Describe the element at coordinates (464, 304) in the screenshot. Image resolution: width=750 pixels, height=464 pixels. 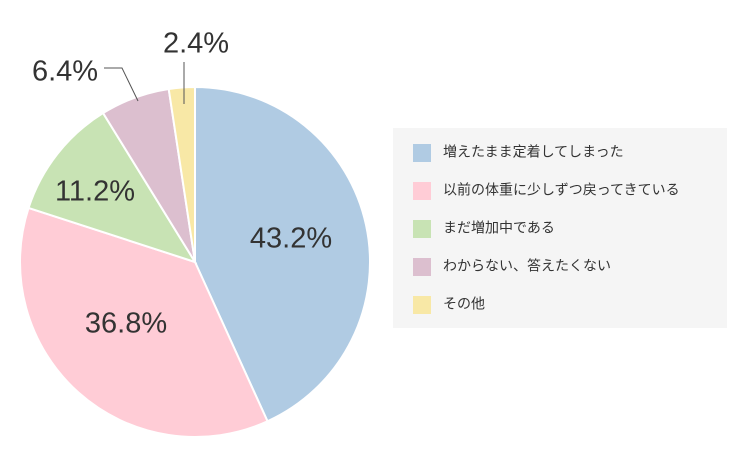
I see `legend-label: その他` at that location.